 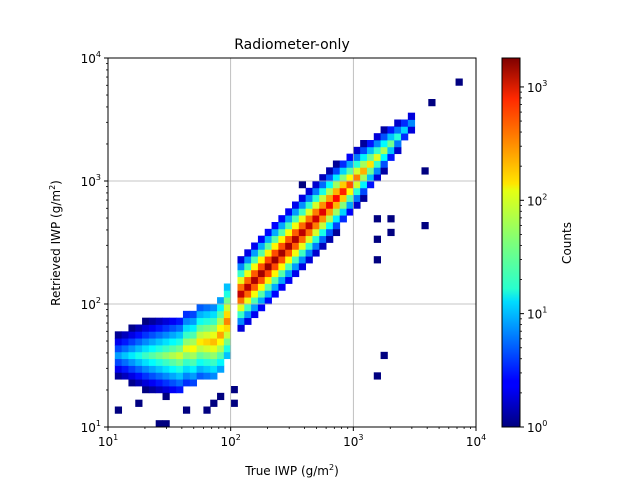 What do you see at coordinates (537, 427) in the screenshot?
I see `colorbar-tick-label: 100` at bounding box center [537, 427].